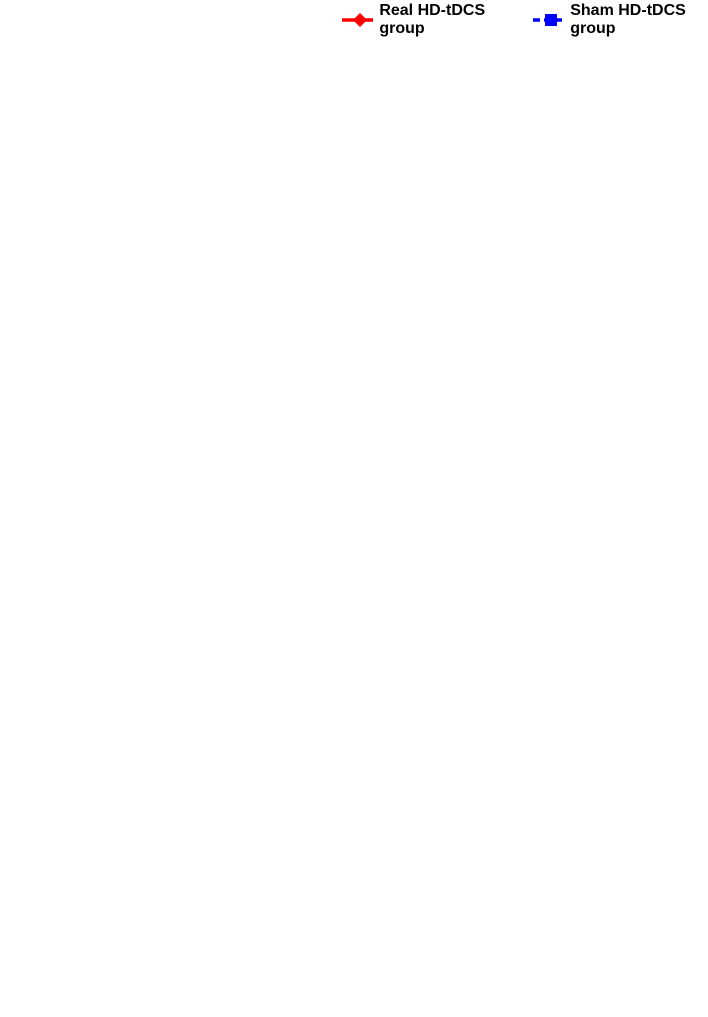 Image resolution: width=708 pixels, height=1017 pixels. What do you see at coordinates (625, 269) in the screenshot?
I see `anova-result: RM ANOVA, P = 0.931` at bounding box center [625, 269].